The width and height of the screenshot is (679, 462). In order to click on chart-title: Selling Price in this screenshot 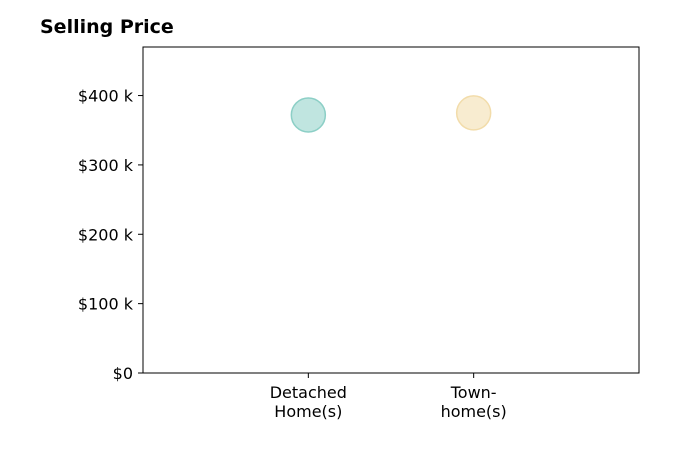, I will do `click(107, 27)`.